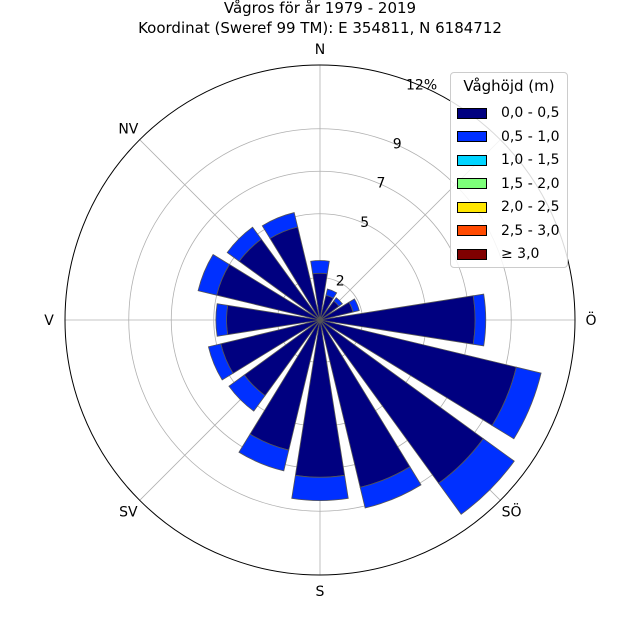 This screenshot has width=640, height=640. I want to click on bar-dir202.5-series1, so click(264, 452).